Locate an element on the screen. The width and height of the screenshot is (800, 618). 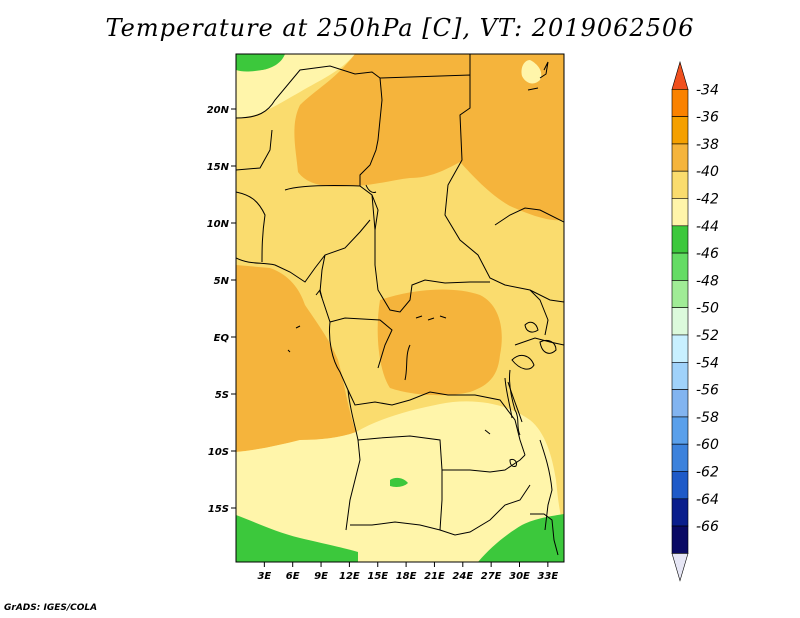
field-minus44-southwest-region is located at coordinates (297, 538).